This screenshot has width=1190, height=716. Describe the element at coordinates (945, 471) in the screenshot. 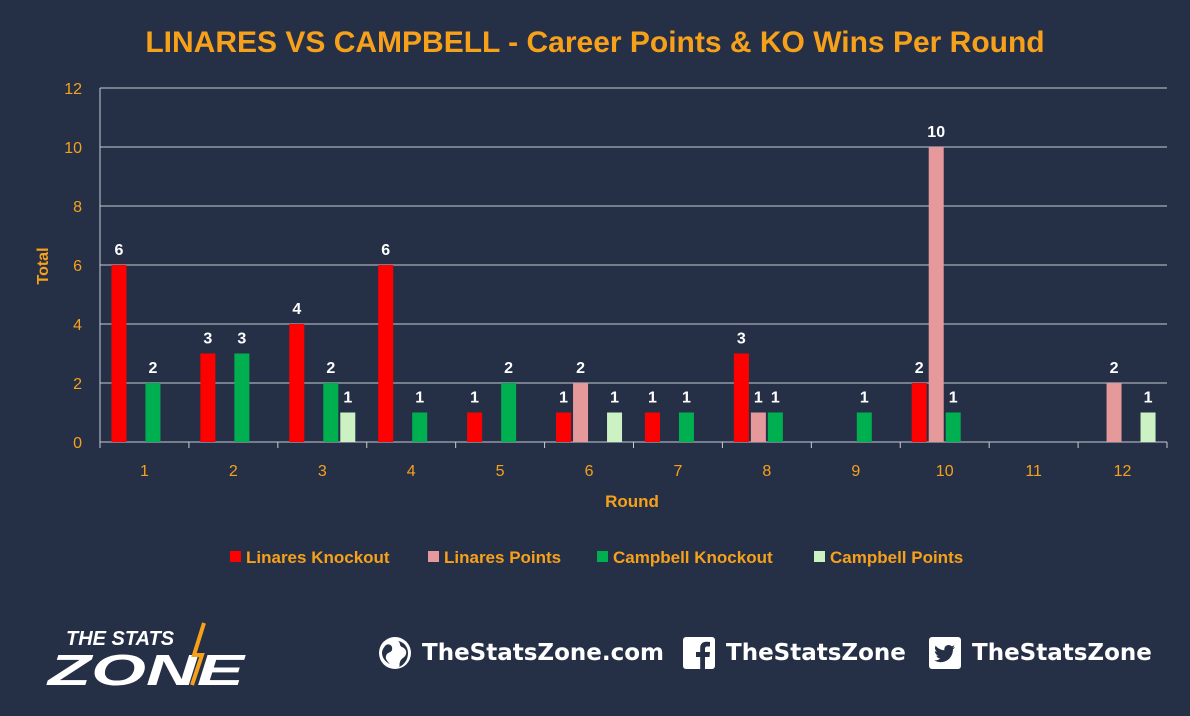

I see `x-tick-label: 10` at that location.